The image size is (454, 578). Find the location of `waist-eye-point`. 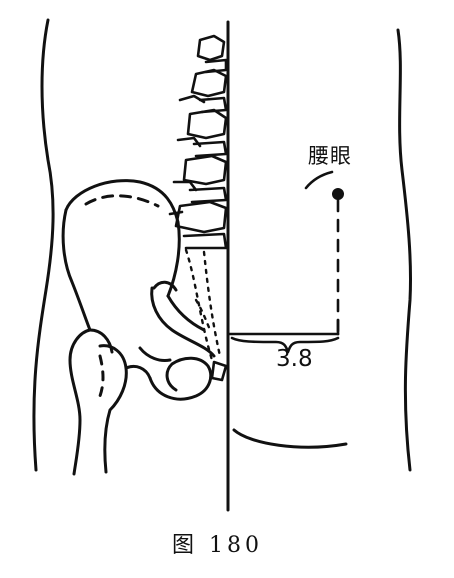

waist-eye-point is located at coordinates (338, 194).